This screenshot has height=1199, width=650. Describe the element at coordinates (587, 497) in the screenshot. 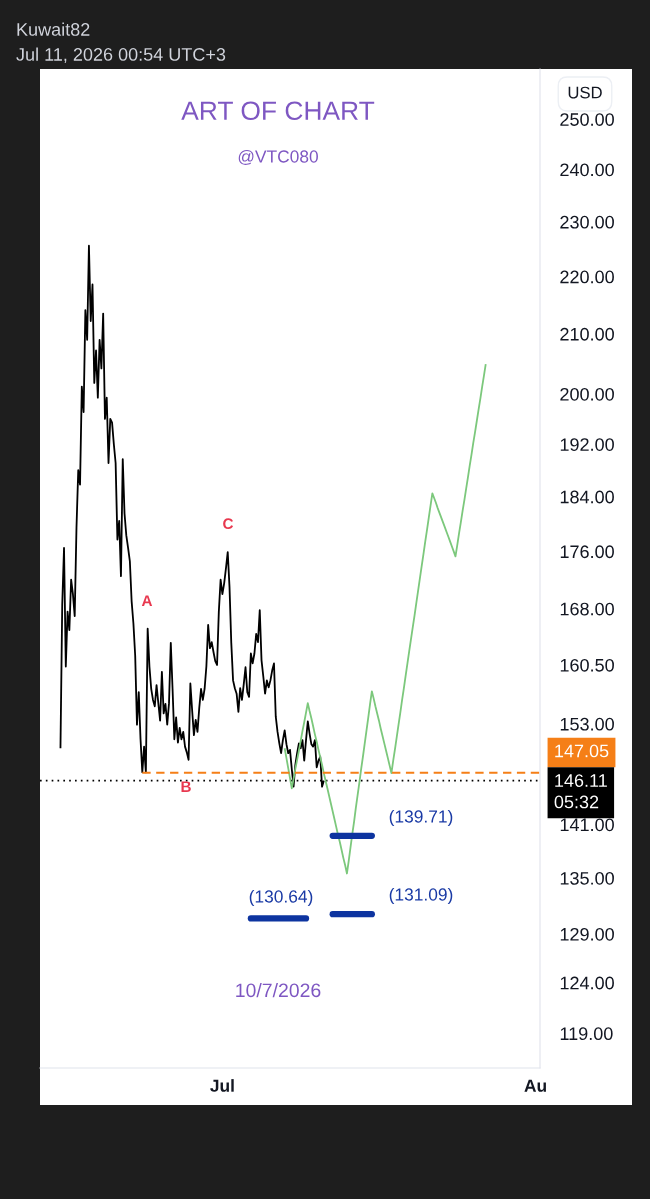

I see `y-tick-label: 184.00` at that location.